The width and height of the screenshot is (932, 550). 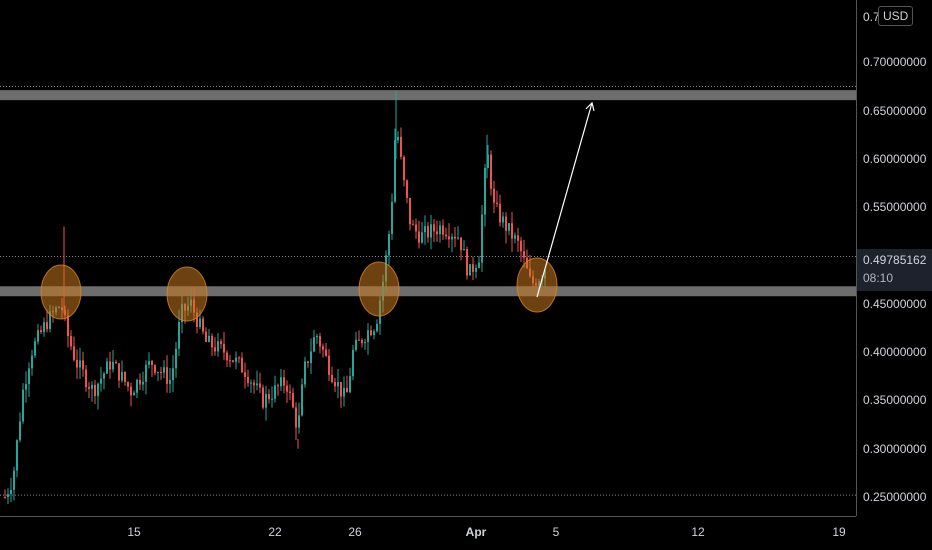 I want to click on price-tick-label: 0.30000000, so click(x=895, y=448).